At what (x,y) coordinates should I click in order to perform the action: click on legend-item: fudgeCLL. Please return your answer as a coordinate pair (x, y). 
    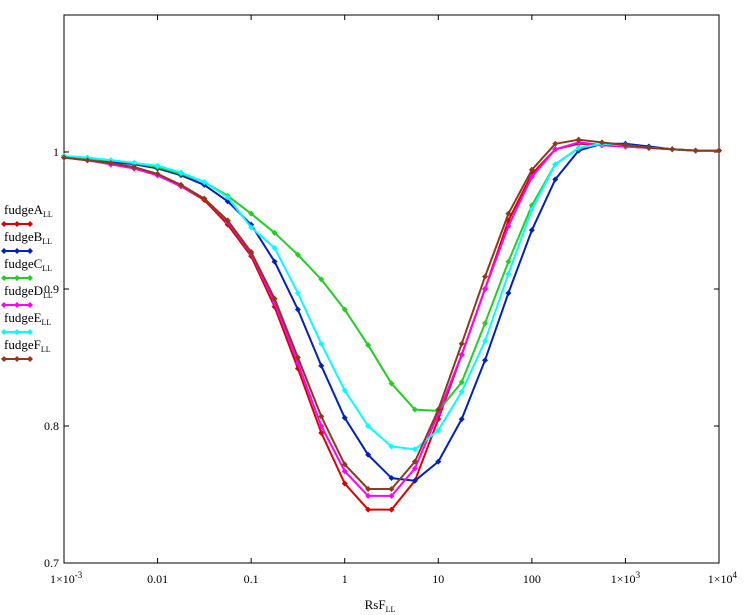
    Looking at the image, I should click on (26, 268).